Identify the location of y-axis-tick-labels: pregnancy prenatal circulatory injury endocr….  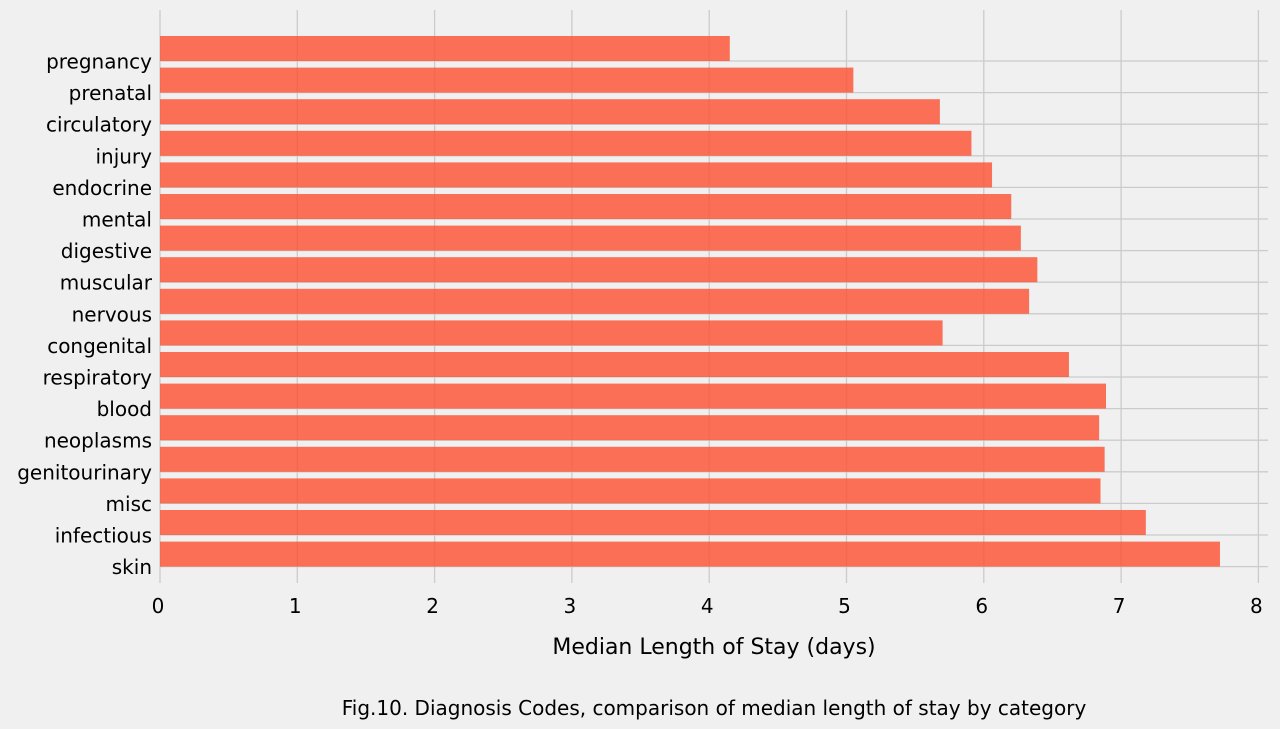
(85, 315).